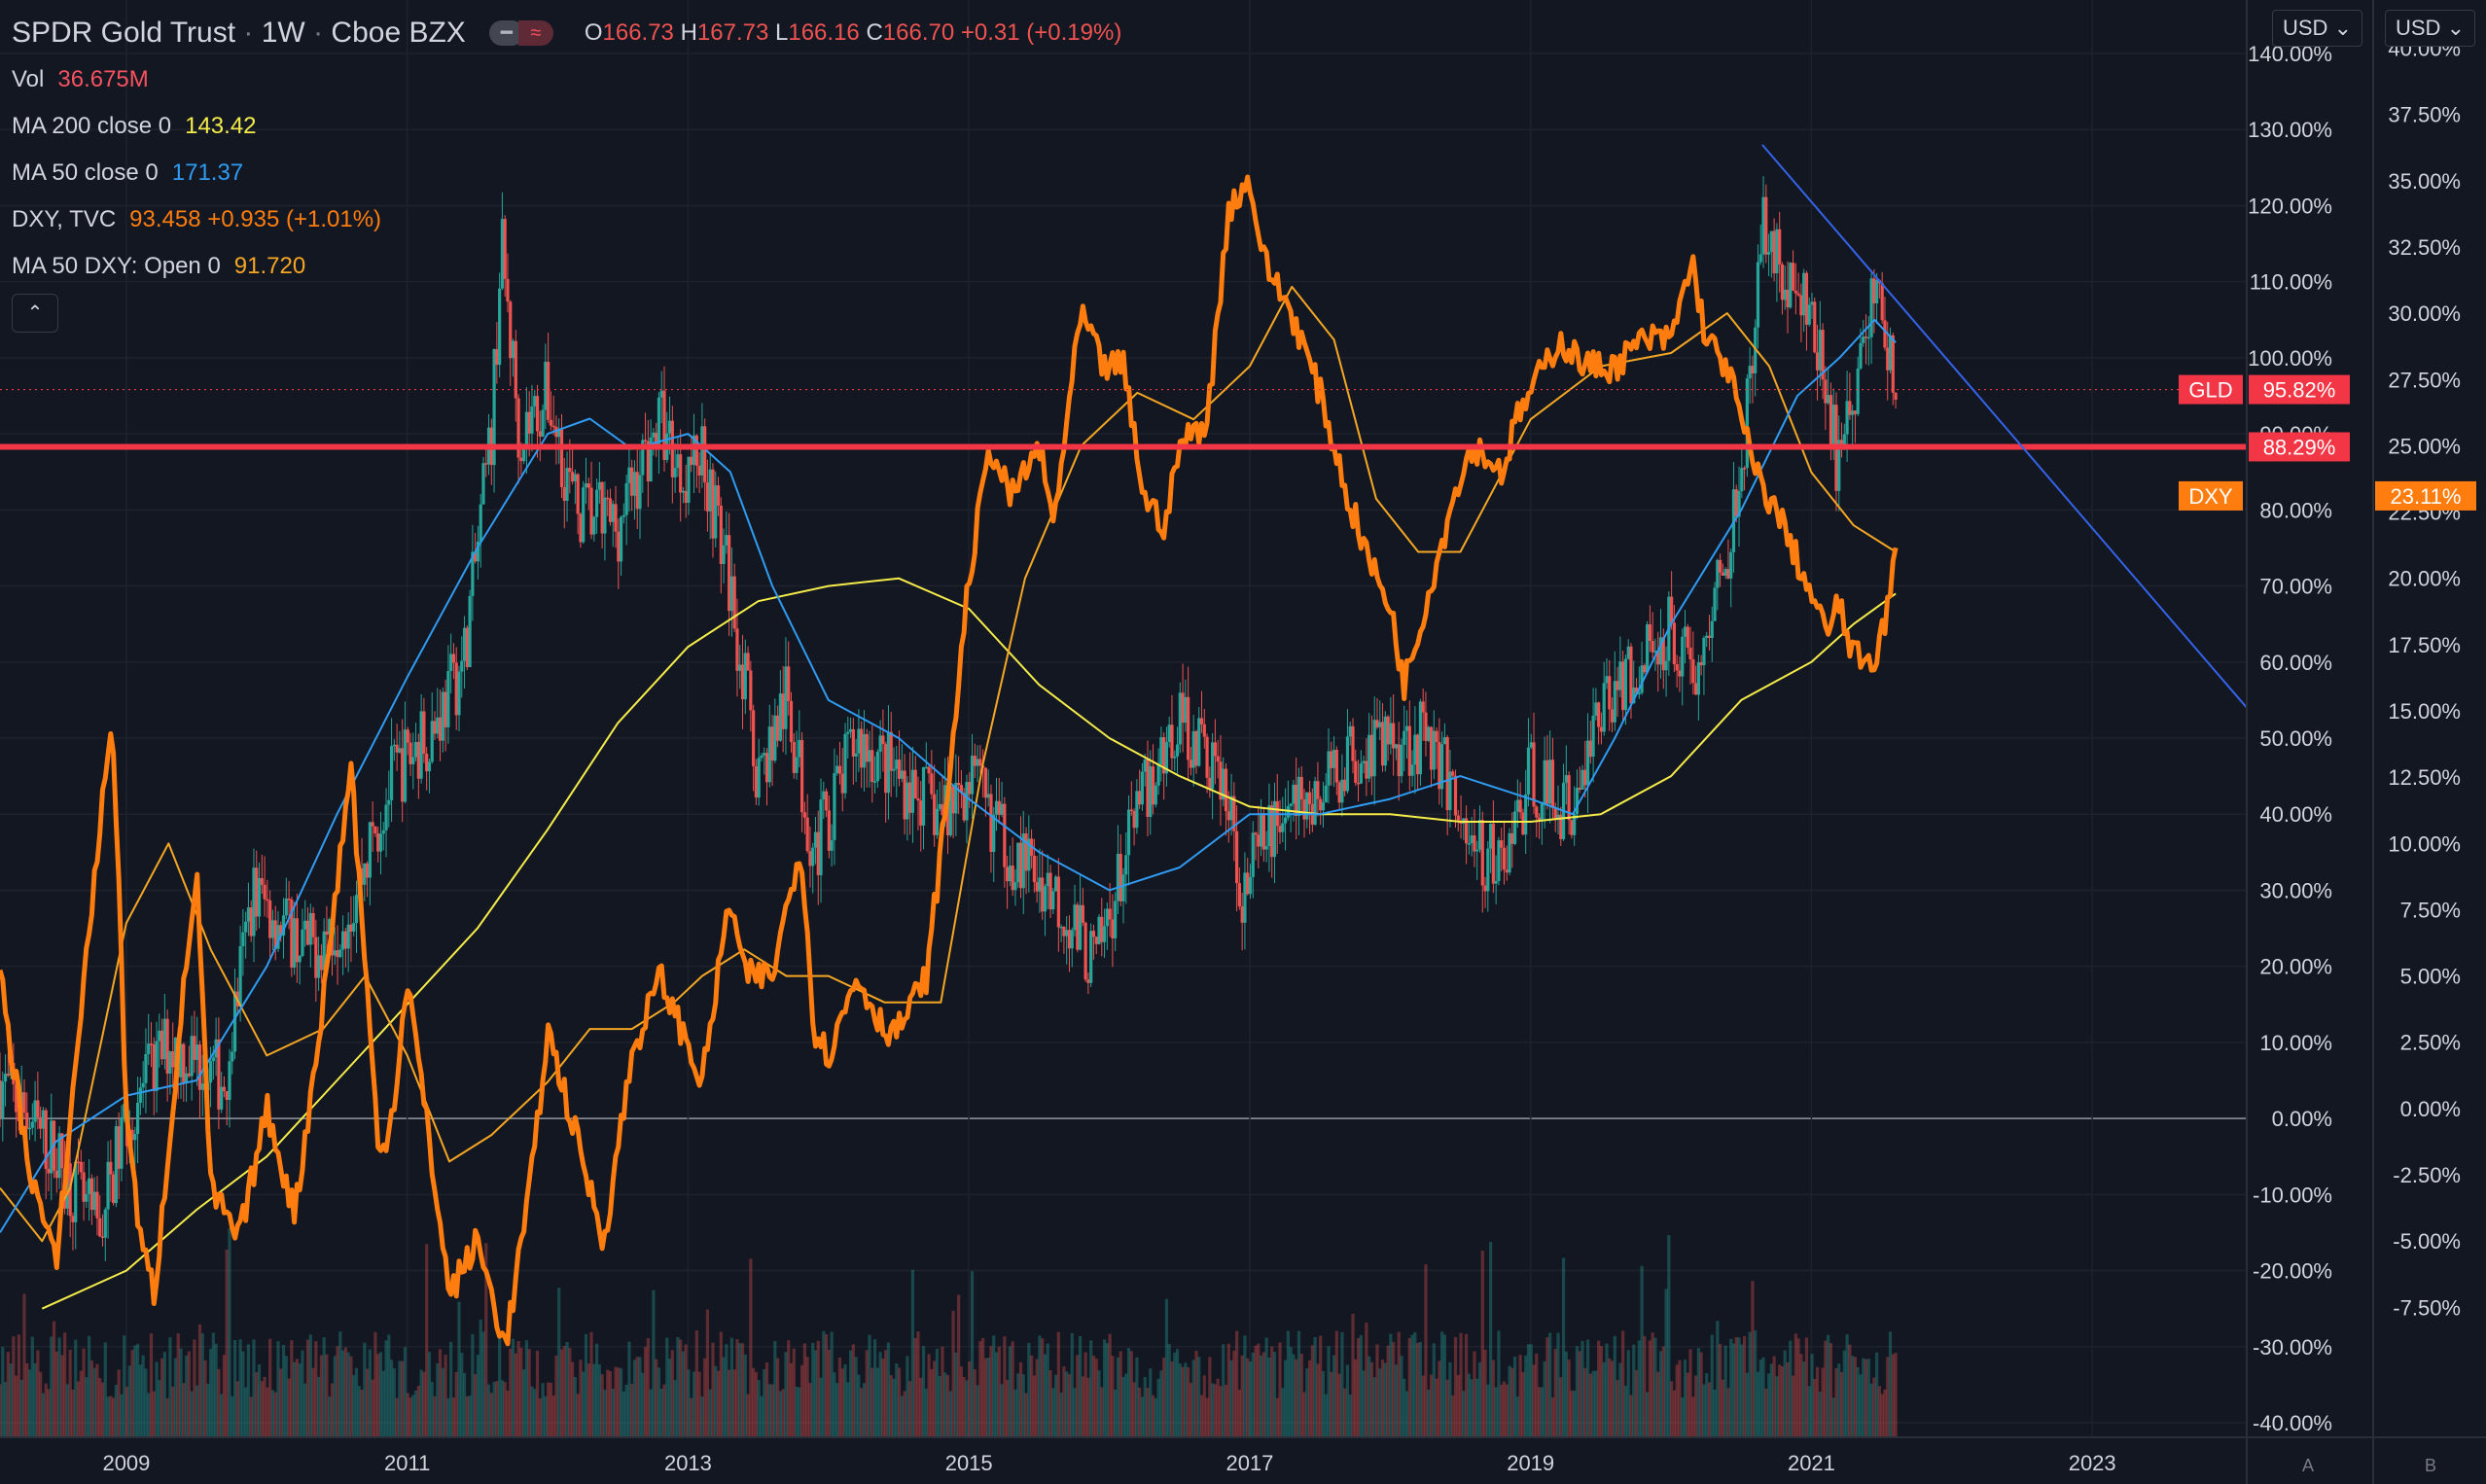 This screenshot has width=2486, height=1484. What do you see at coordinates (2300, 390) in the screenshot?
I see `price-badge` at bounding box center [2300, 390].